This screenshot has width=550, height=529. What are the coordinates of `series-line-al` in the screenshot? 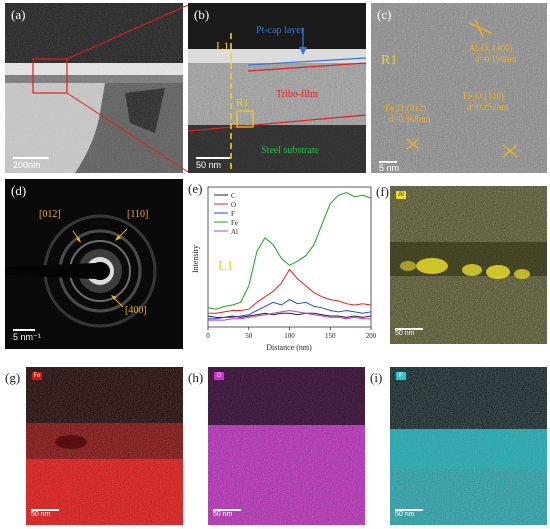 It's located at (289, 315).